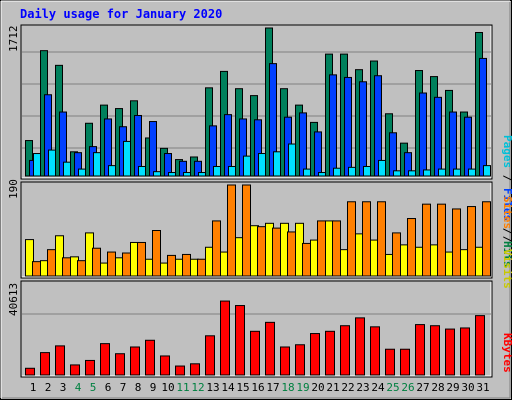 The height and width of the screenshot is (405, 512). I want to click on x-tick-label: 8, so click(138, 387).